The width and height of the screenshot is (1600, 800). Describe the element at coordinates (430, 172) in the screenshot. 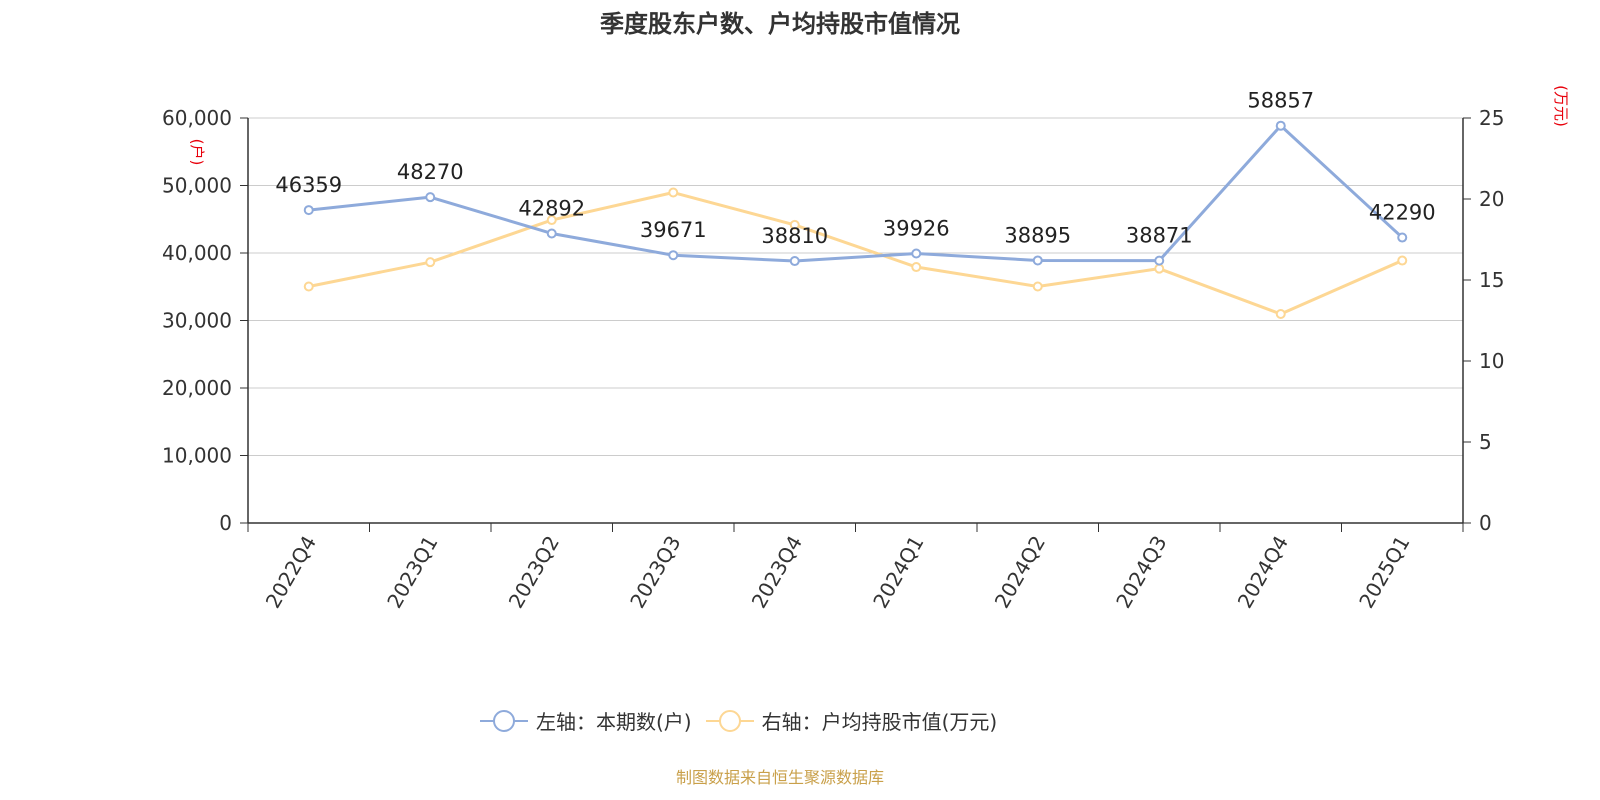

I see `data-label-holders: 48270` at that location.